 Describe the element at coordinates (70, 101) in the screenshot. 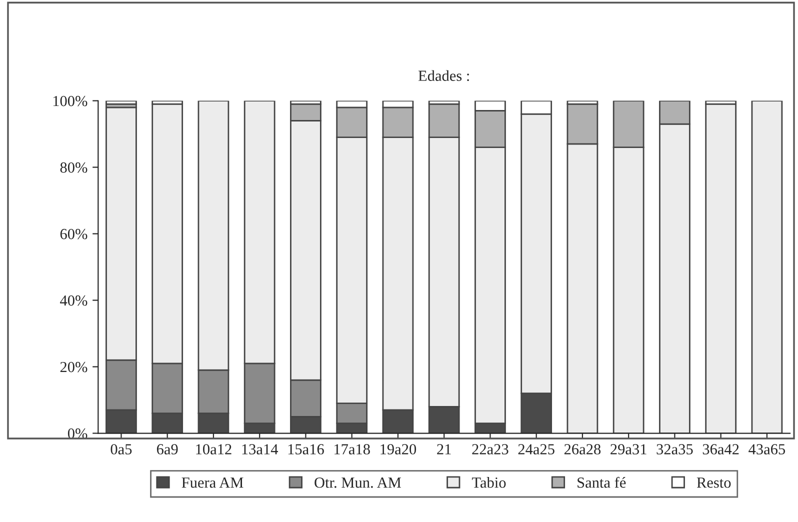

I see `y-tick-label: 100%` at that location.